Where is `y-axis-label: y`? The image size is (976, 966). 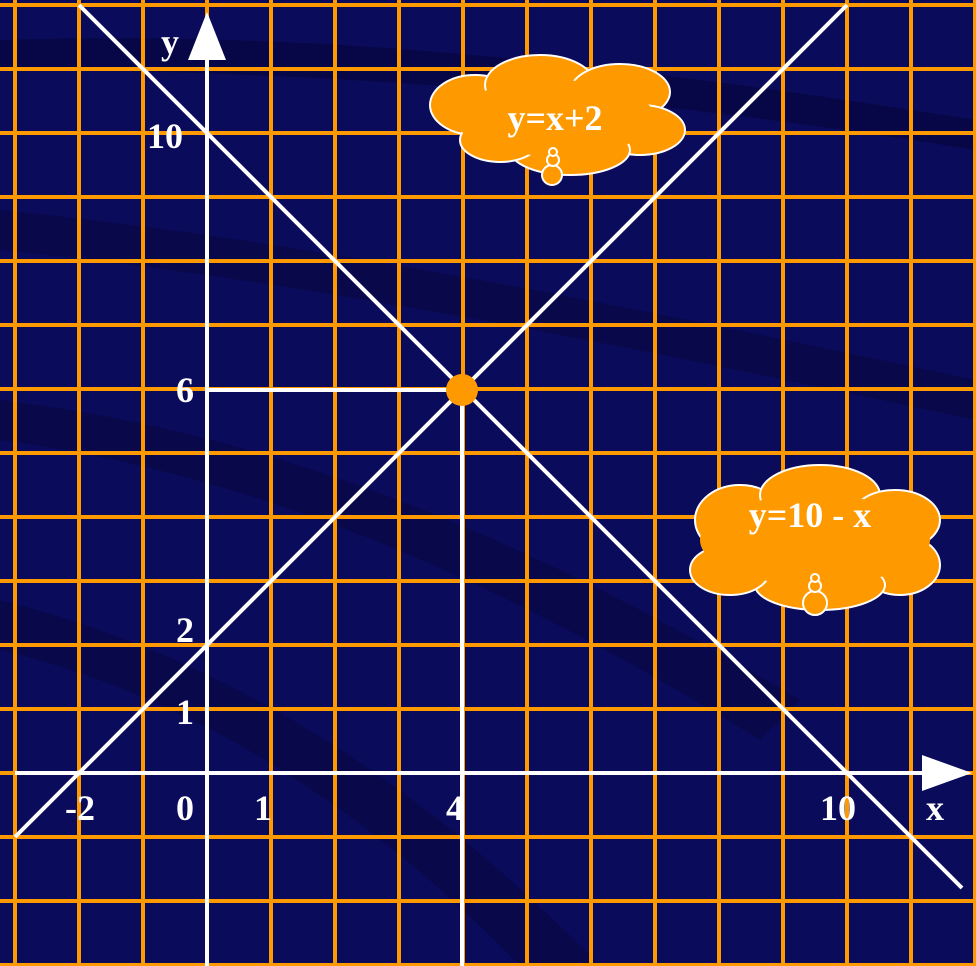 y-axis-label: y is located at coordinates (170, 42).